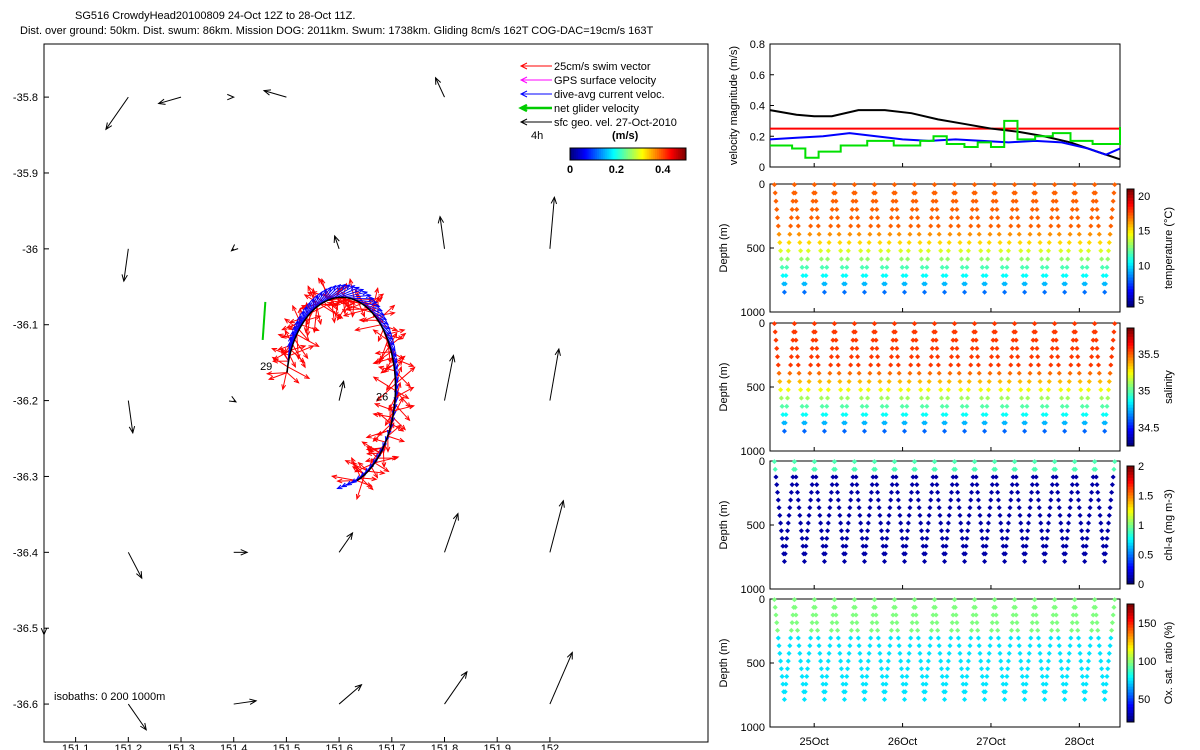  I want to click on map-xtick-label: 152, so click(550, 746).